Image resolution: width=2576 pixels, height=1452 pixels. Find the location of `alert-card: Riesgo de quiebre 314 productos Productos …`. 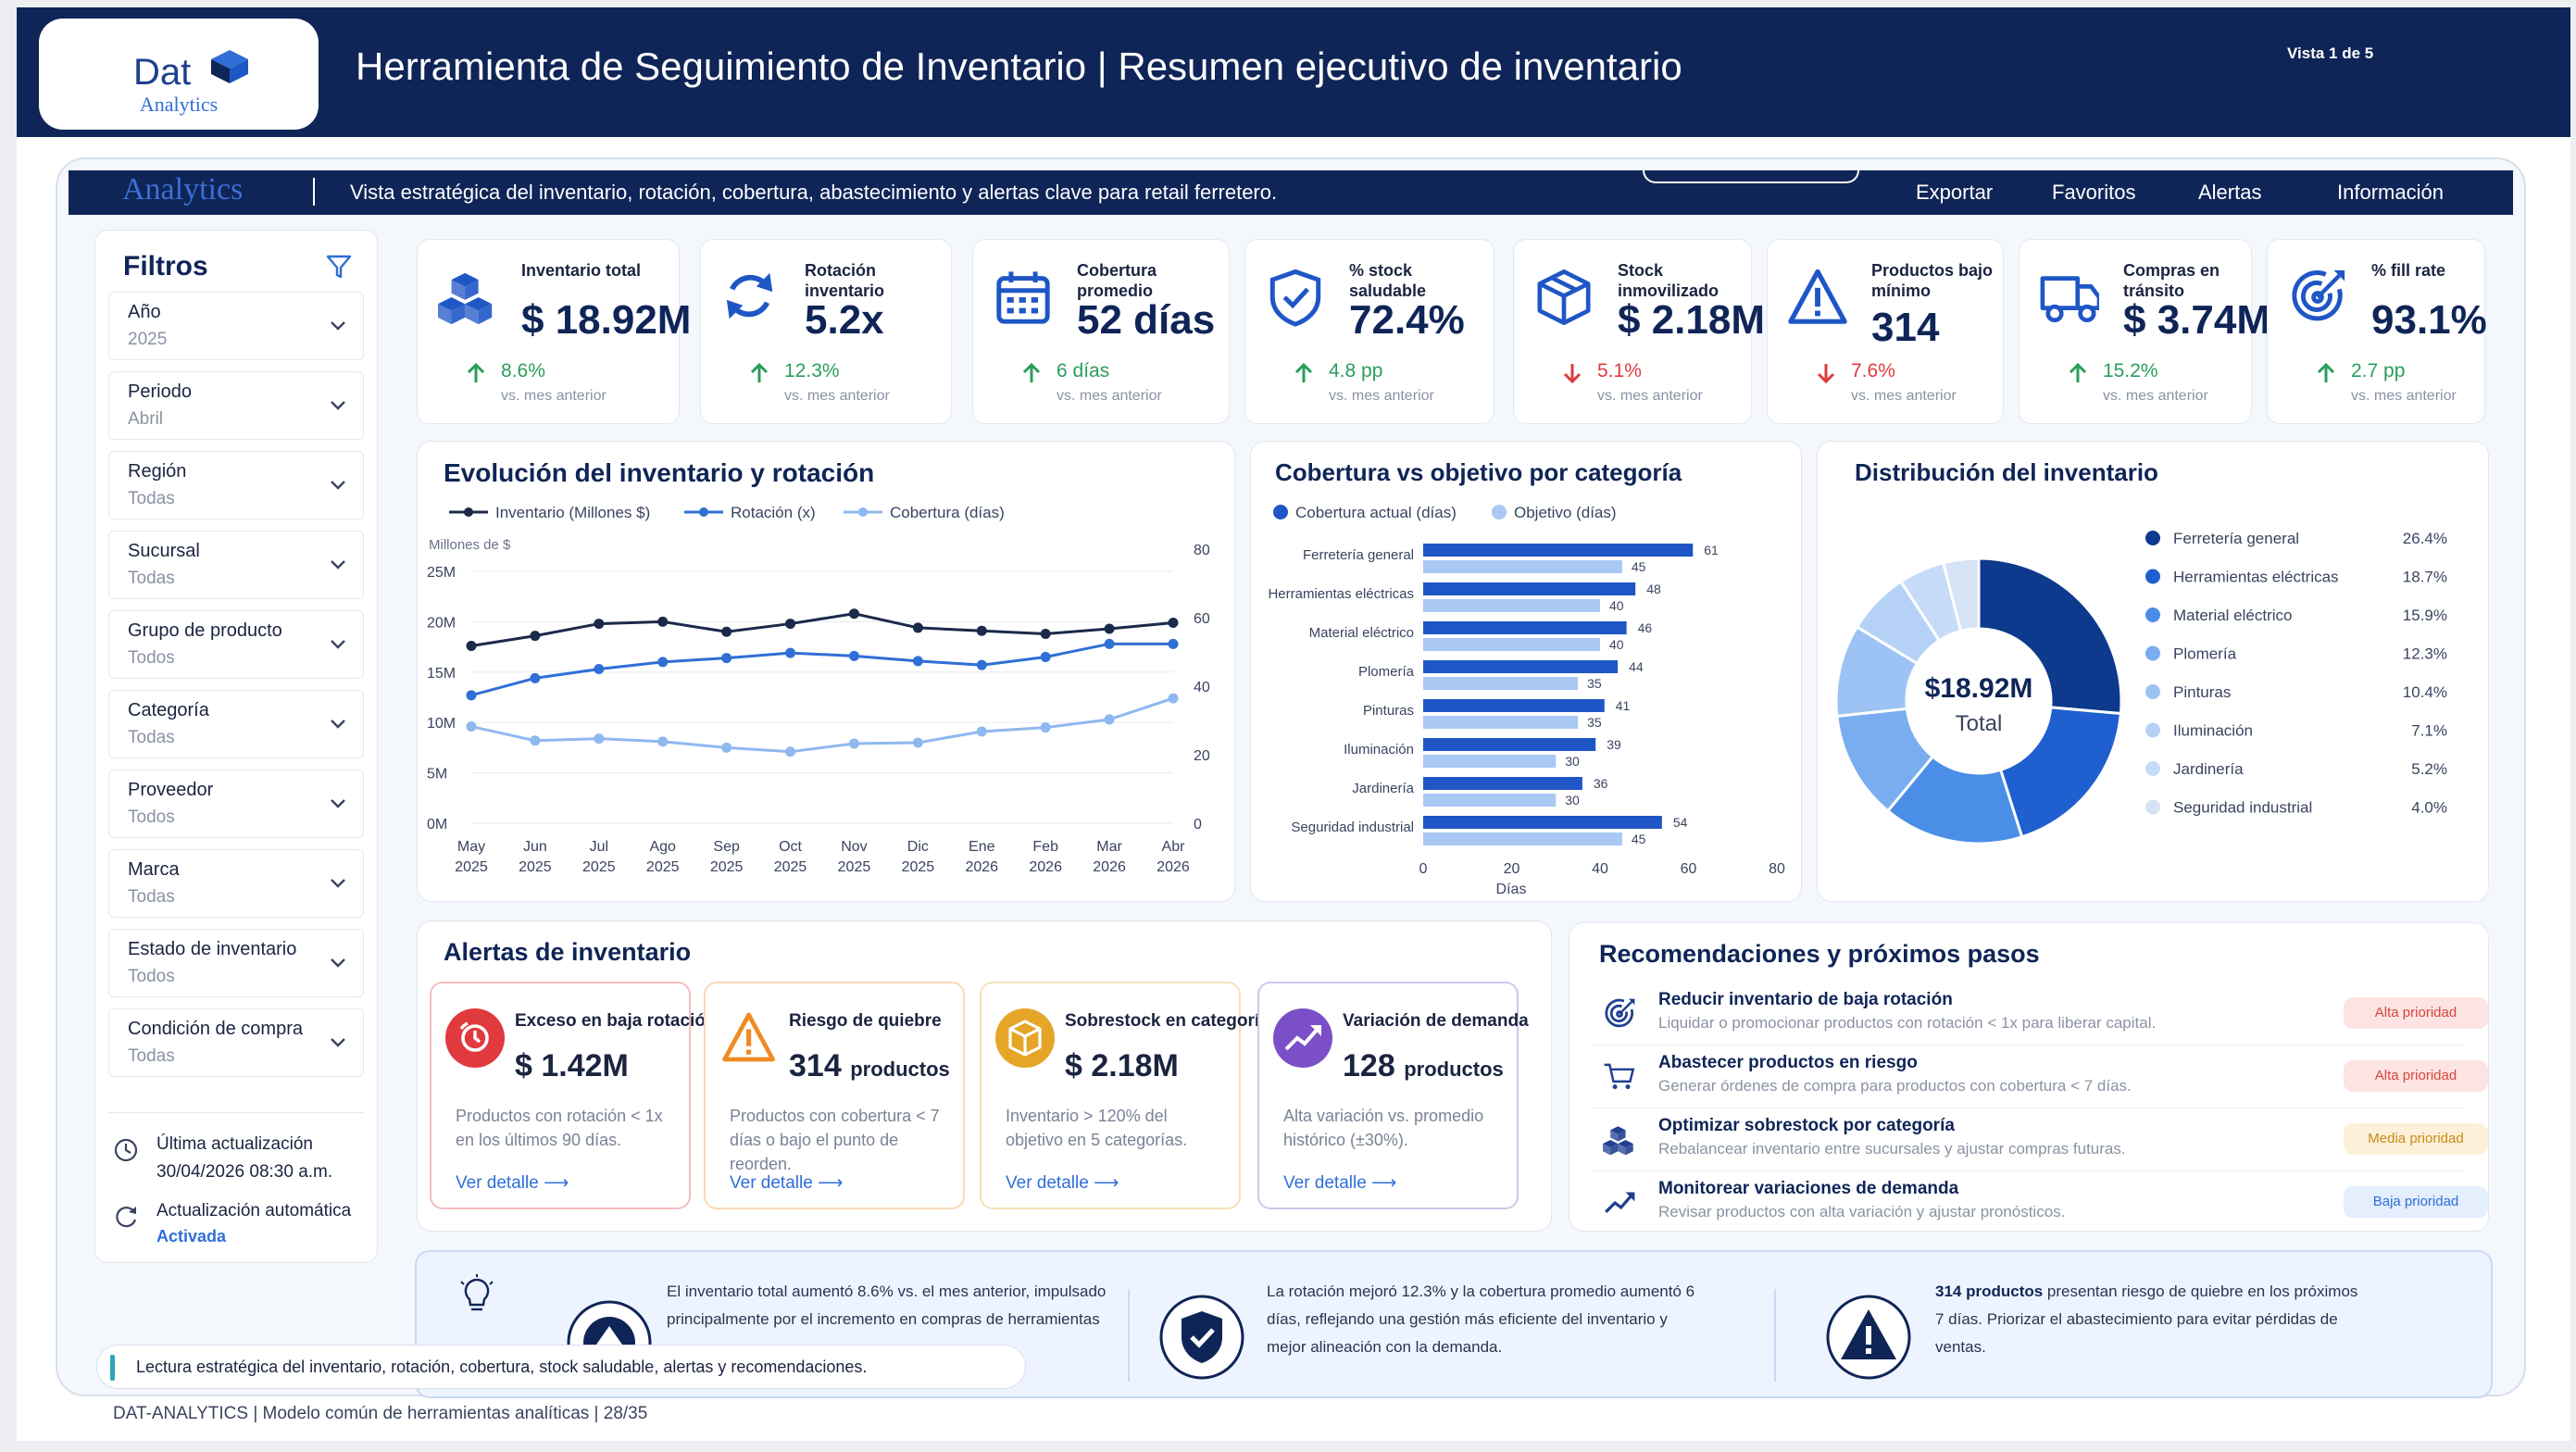

alert-card: Riesgo de quiebre 314 productos Productos … is located at coordinates (834, 1095).